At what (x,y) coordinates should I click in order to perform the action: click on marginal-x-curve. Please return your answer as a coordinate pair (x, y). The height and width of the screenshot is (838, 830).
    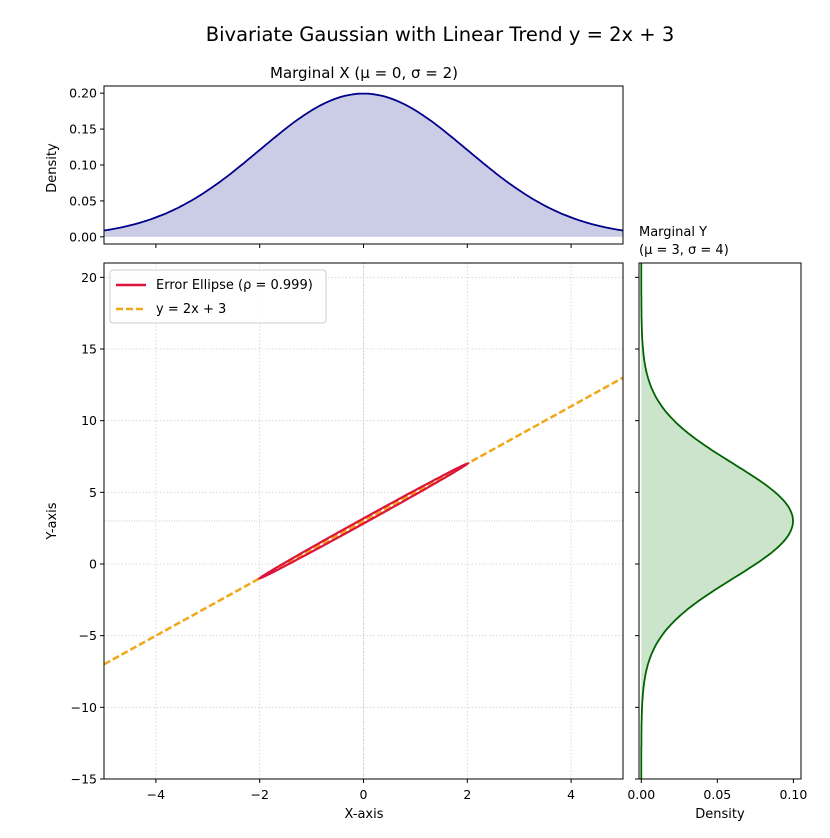
    Looking at the image, I should click on (363, 162).